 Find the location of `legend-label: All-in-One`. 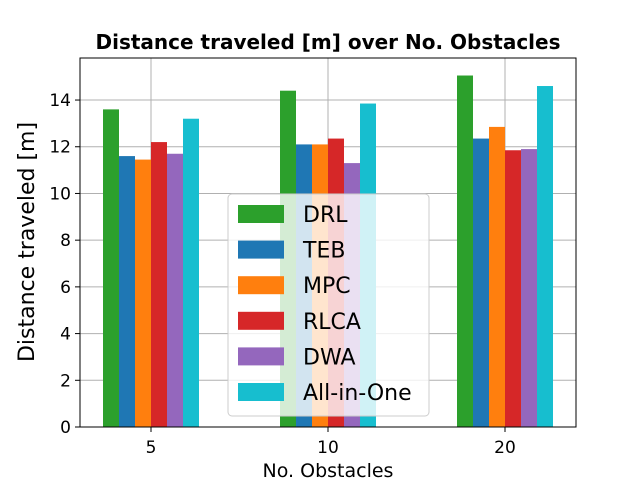

legend-label: All-in-One is located at coordinates (357, 393).